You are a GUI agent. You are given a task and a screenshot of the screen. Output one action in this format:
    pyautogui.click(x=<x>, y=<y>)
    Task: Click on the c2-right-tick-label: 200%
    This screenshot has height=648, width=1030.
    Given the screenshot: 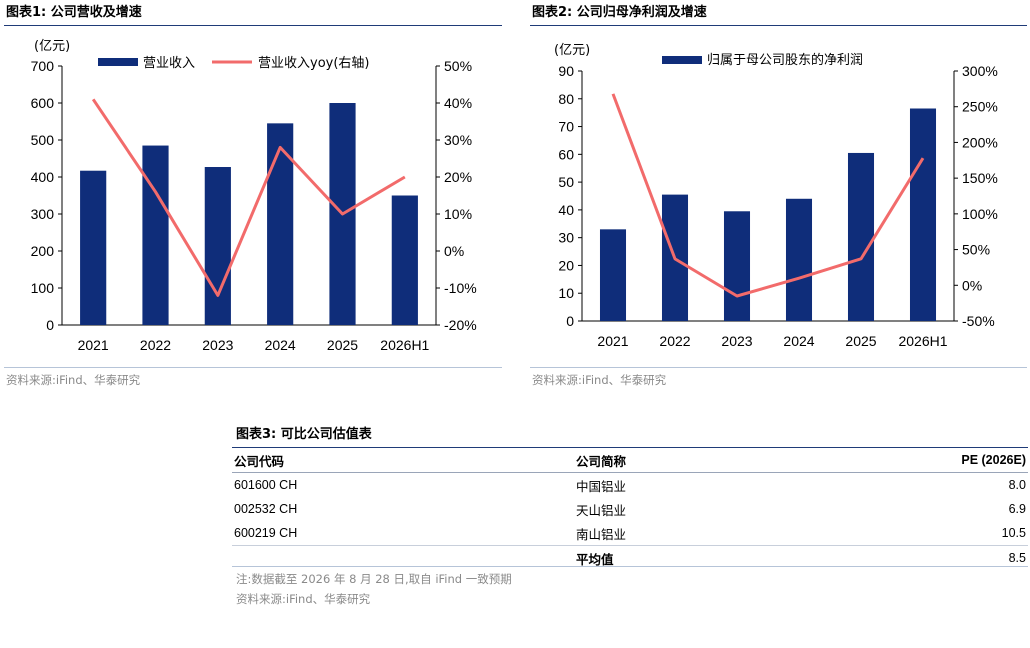 What is the action you would take?
    pyautogui.click(x=980, y=142)
    